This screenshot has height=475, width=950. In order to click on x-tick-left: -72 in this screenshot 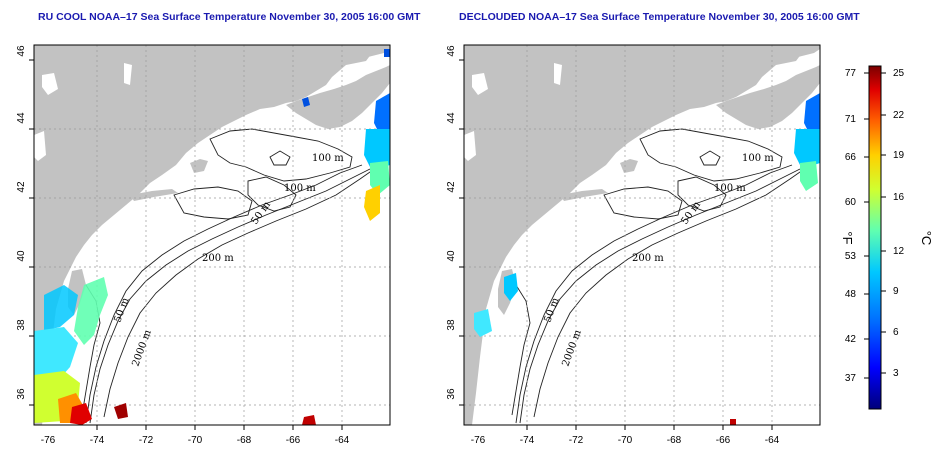, I will do `click(146, 440)`.